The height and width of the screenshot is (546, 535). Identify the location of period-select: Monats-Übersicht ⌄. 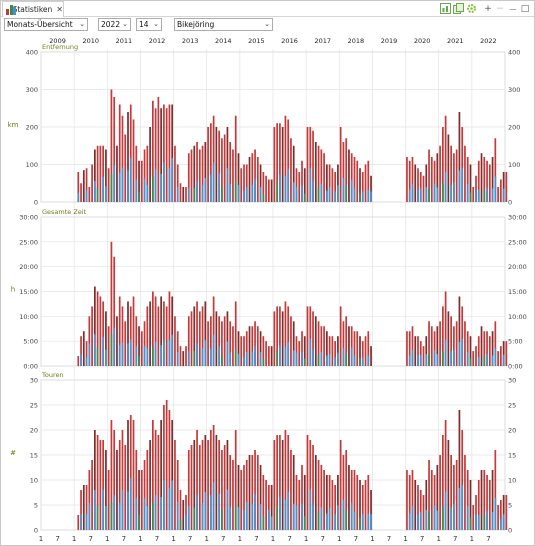
(46, 24).